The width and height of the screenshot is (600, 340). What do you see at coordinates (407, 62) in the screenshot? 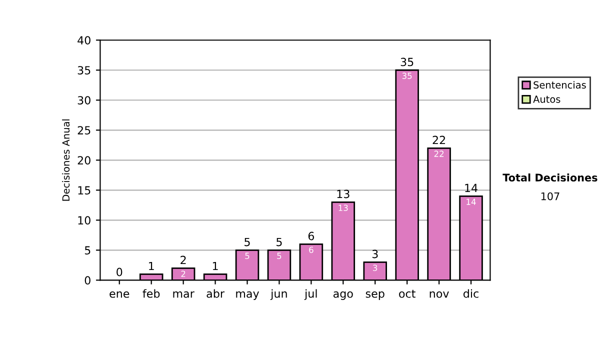
I see `total-label: 35` at bounding box center [407, 62].